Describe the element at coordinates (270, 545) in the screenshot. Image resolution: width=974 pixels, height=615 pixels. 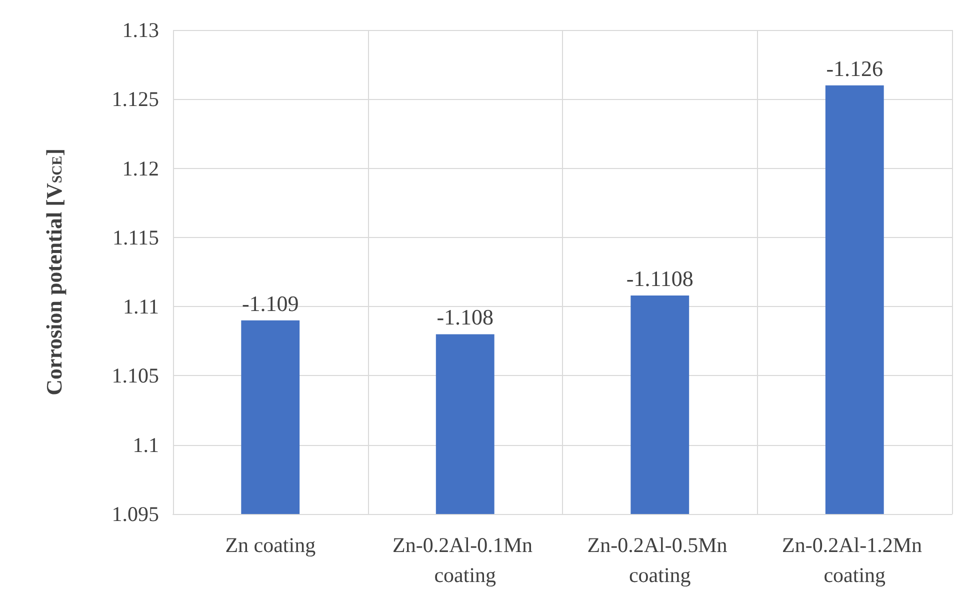
I see `x-tick-label: Zn coating` at that location.